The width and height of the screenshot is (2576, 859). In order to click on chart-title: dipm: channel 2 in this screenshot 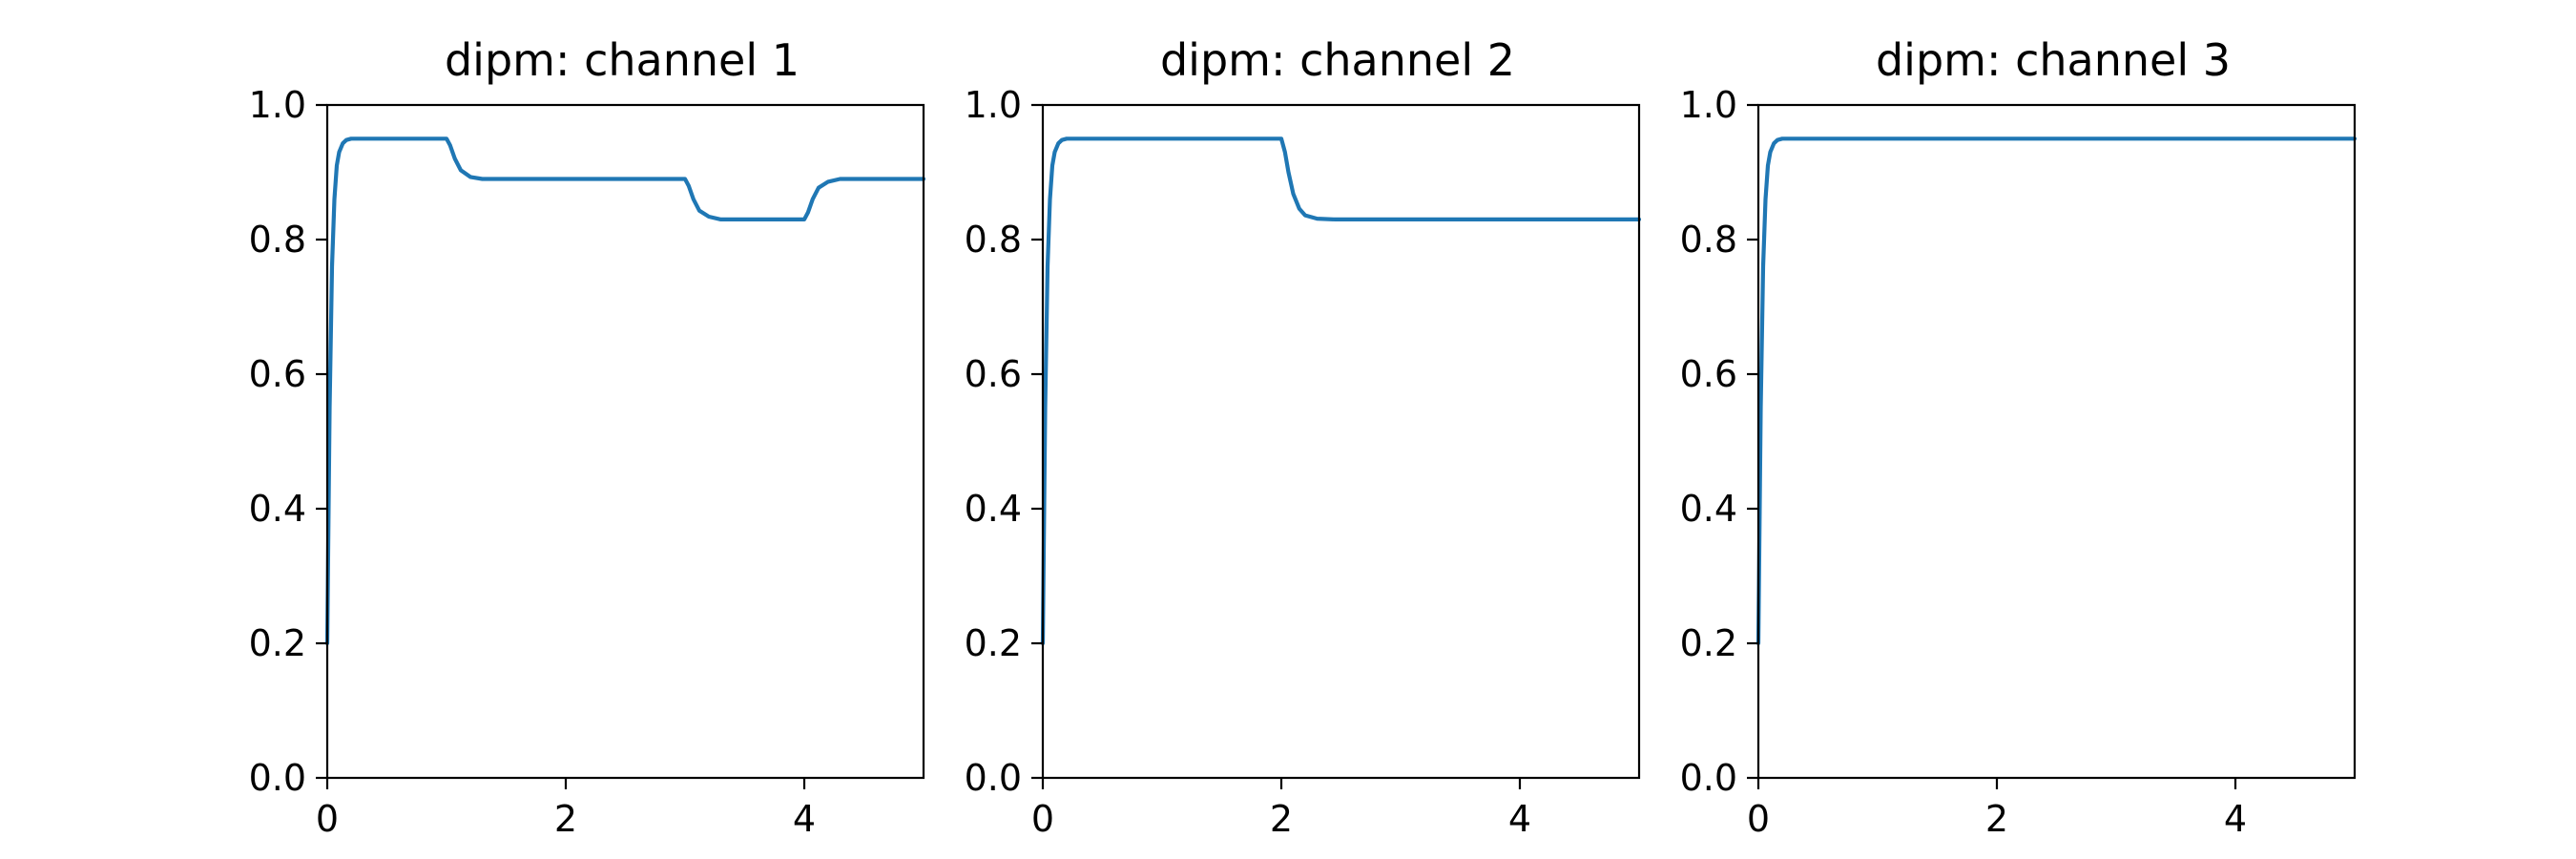, I will do `click(1337, 60)`.